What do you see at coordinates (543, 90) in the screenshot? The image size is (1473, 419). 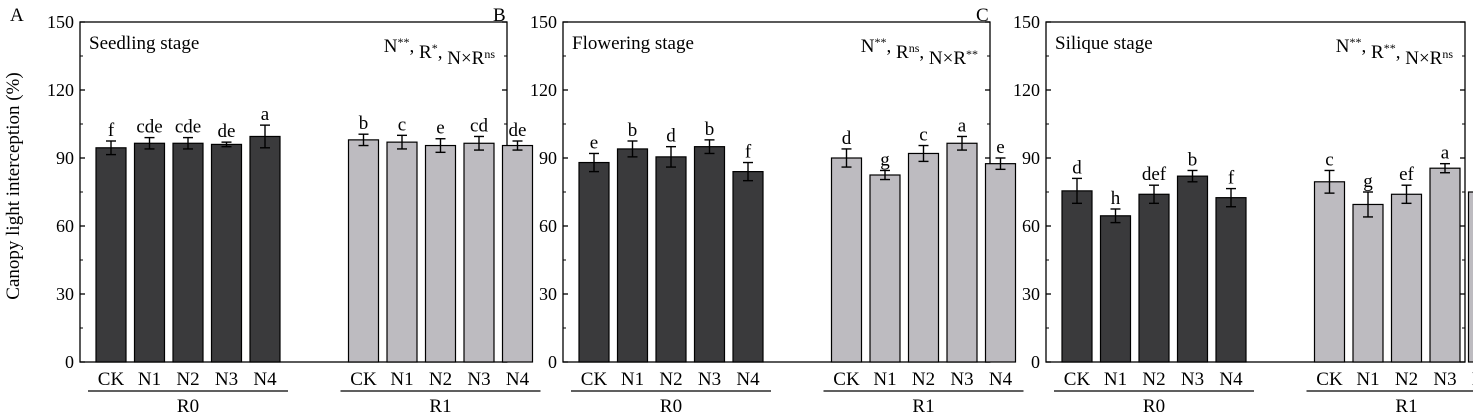 I see `y-tick-label: 120` at bounding box center [543, 90].